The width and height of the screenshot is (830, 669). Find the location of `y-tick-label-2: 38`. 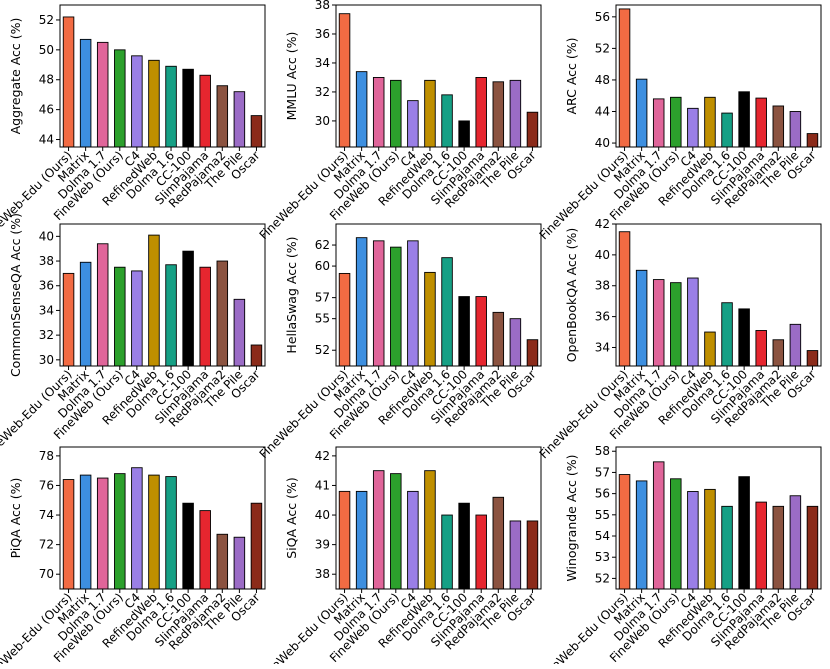

y-tick-label-2: 38 is located at coordinates (602, 286).